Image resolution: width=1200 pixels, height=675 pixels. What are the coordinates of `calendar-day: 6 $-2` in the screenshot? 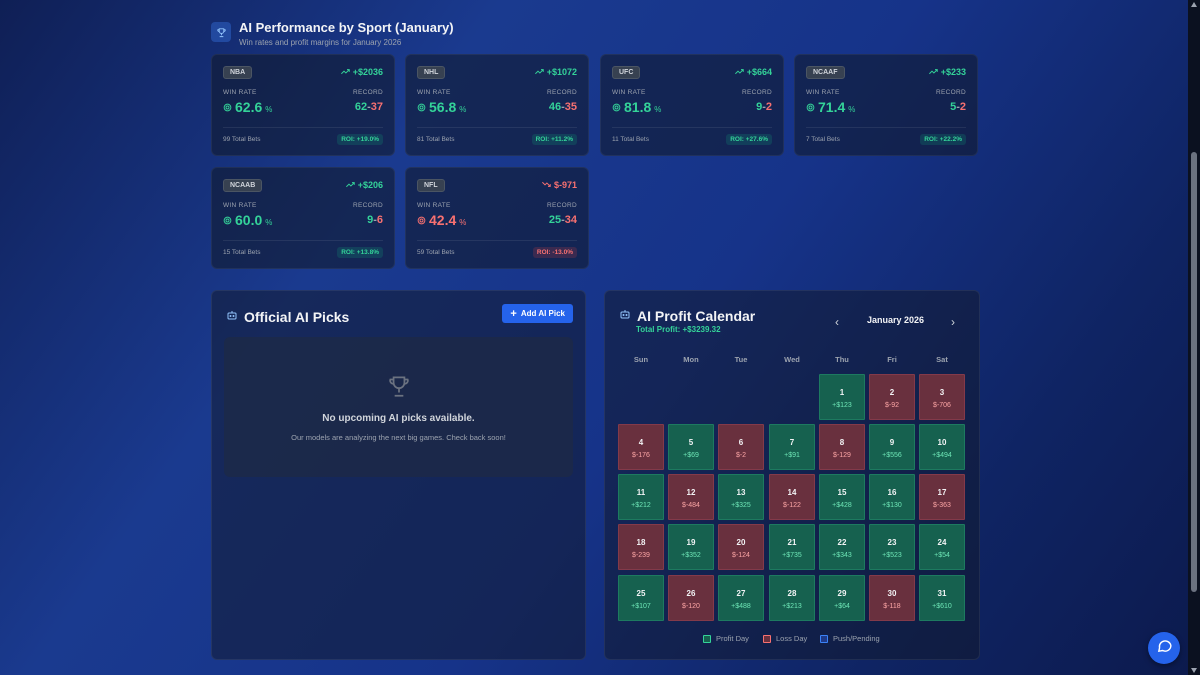 It's located at (741, 447).